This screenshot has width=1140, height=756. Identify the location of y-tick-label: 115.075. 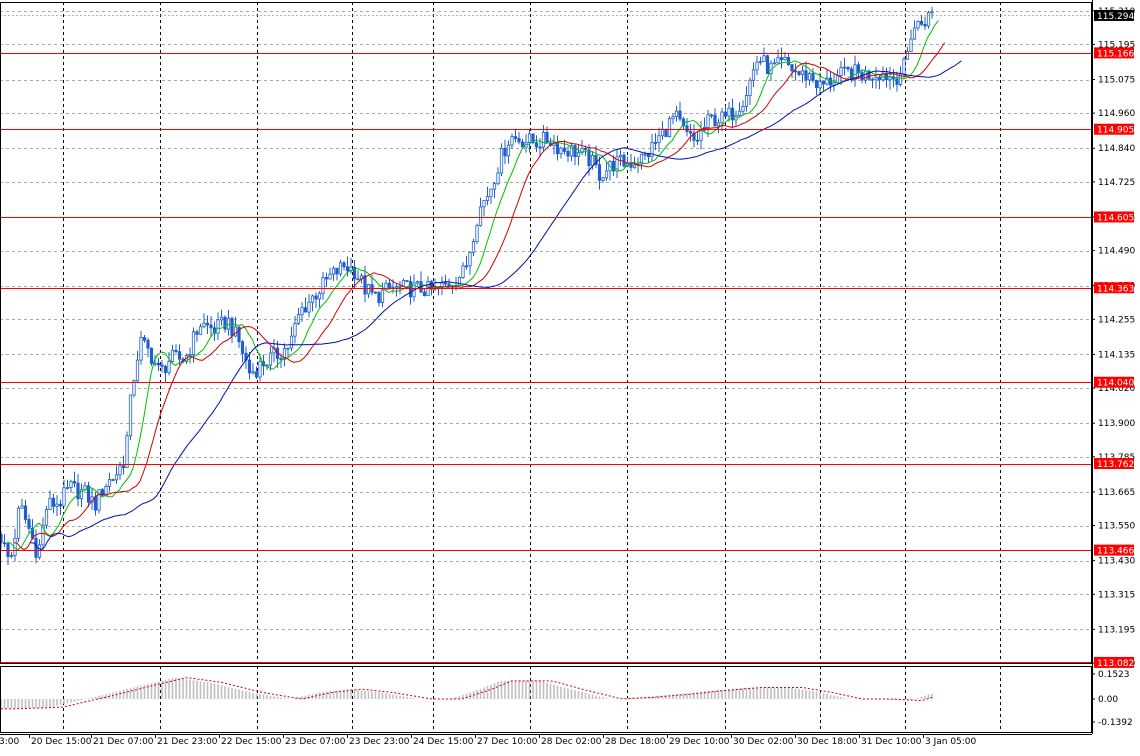
(1116, 81).